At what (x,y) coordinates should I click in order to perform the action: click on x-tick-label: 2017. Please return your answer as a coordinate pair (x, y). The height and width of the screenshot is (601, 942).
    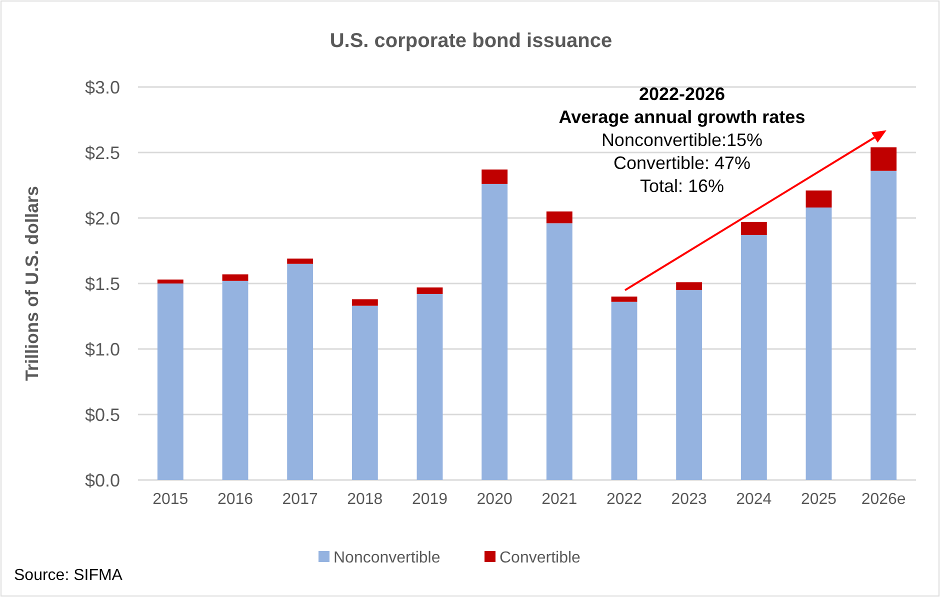
    Looking at the image, I should click on (300, 499).